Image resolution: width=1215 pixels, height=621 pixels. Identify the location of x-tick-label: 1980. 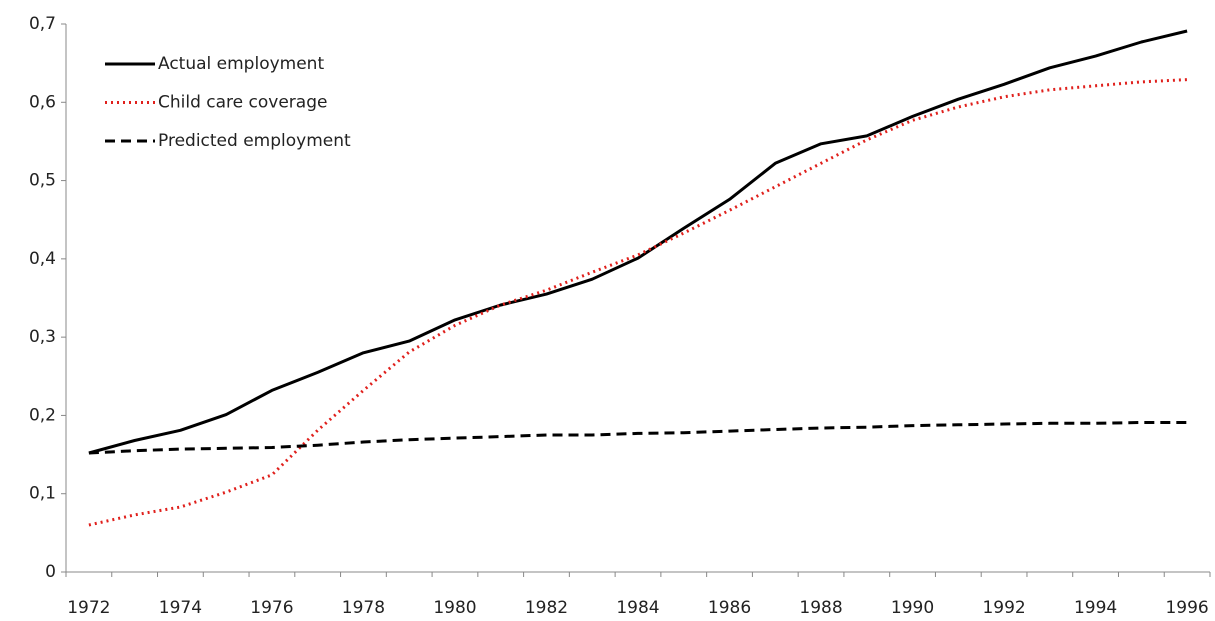
(454, 608).